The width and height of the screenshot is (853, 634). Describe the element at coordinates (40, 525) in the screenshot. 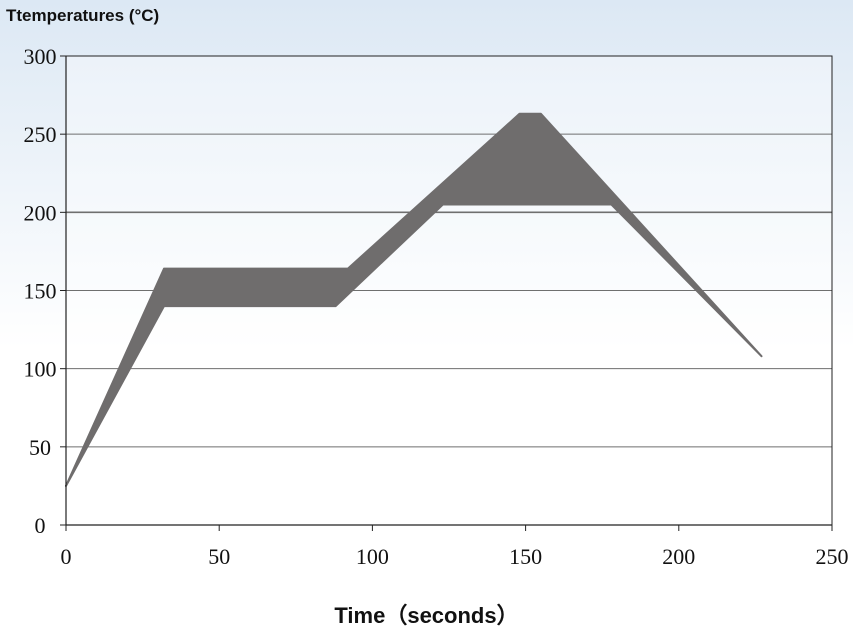

I see `y-tick-label-0: 0` at that location.